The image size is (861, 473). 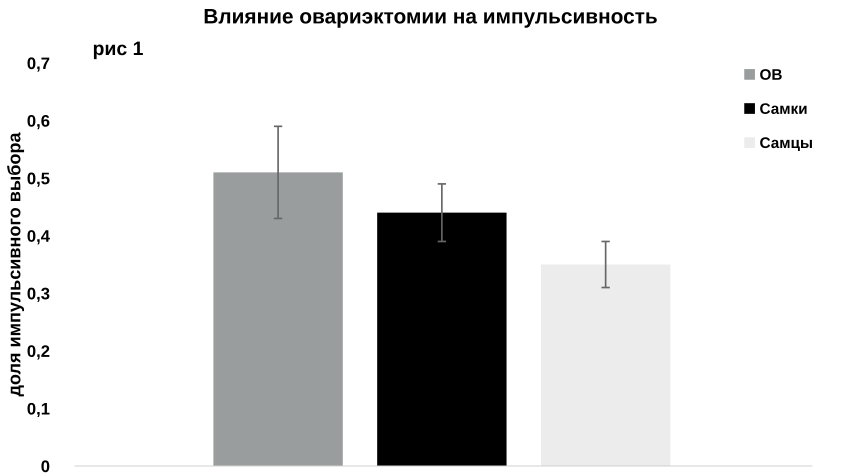 I want to click on y-tick-label: 0,1, so click(x=38, y=410).